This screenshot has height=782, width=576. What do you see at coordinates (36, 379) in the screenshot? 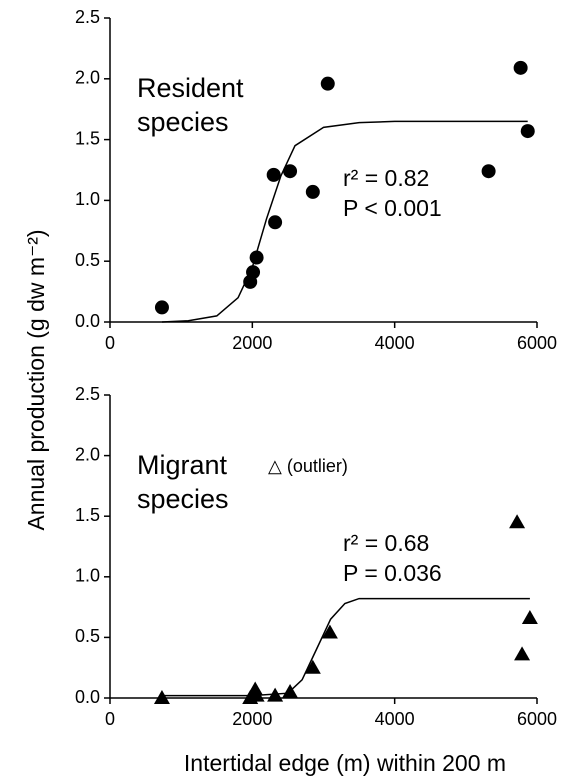
I see `y-axis-label: Annual production (g dw m⁻²)` at bounding box center [36, 379].